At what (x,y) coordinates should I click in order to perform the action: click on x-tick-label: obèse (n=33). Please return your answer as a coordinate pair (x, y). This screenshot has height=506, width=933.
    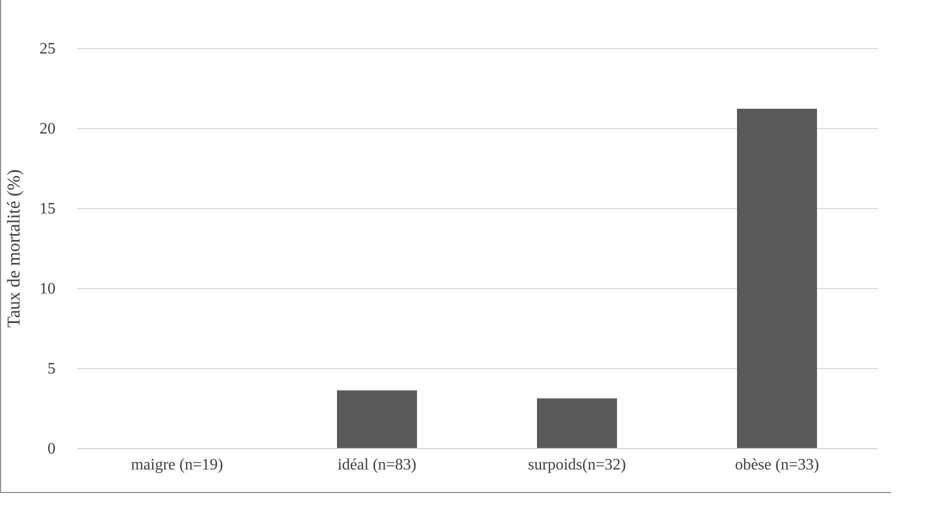
    Looking at the image, I should click on (777, 465).